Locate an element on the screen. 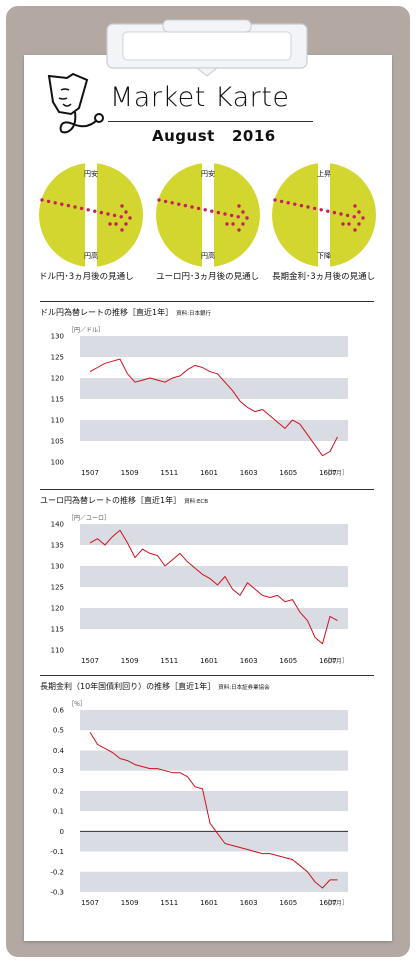  gauge-top-label: 円安 is located at coordinates (208, 173).